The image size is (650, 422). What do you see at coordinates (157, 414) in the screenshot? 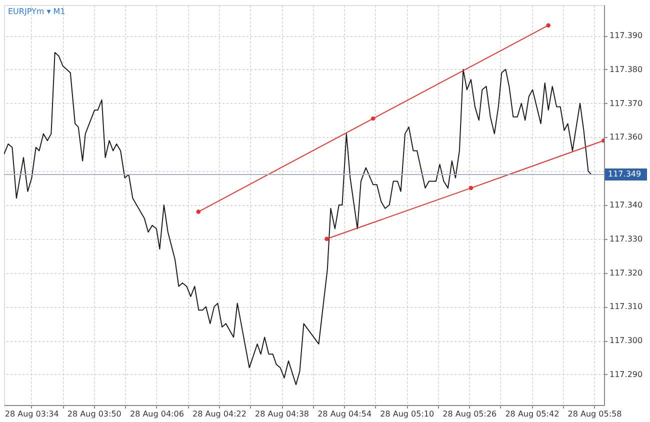
I see `x-tick-label: 28 Aug 04:06` at bounding box center [157, 414].